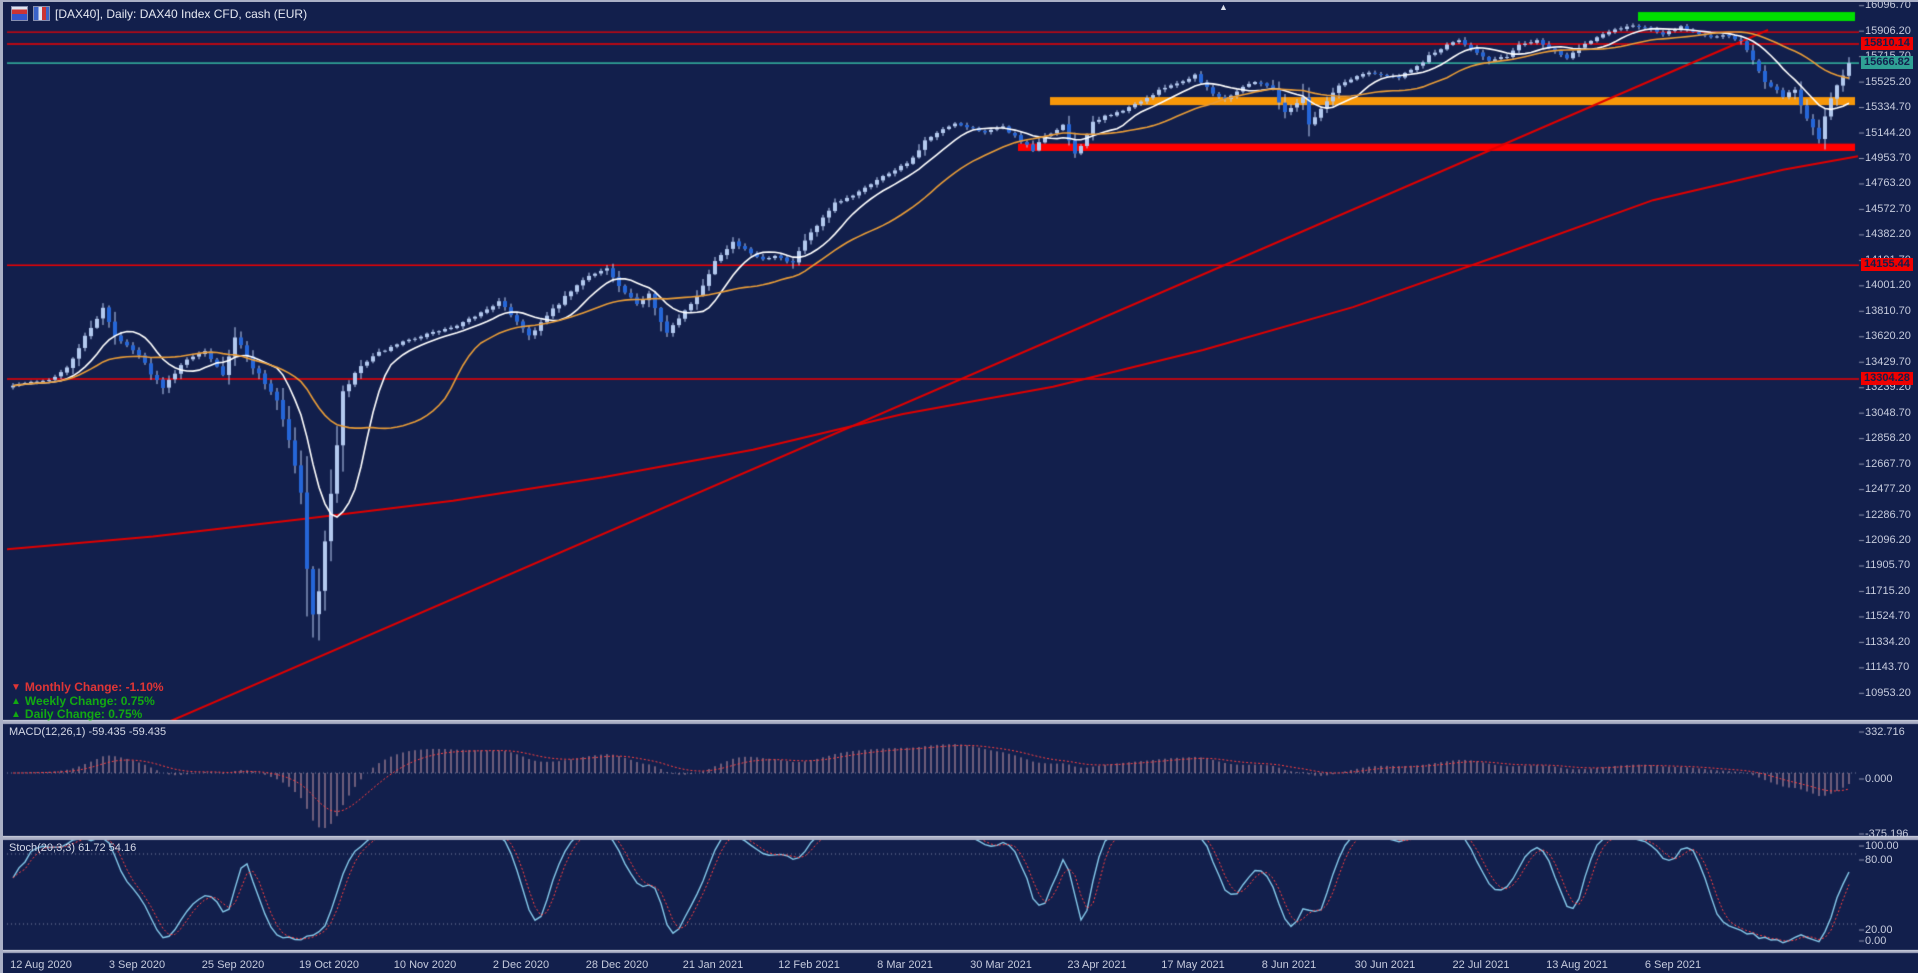  What do you see at coordinates (1882, 846) in the screenshot?
I see `stoch-axis-label: 100.00` at bounding box center [1882, 846].